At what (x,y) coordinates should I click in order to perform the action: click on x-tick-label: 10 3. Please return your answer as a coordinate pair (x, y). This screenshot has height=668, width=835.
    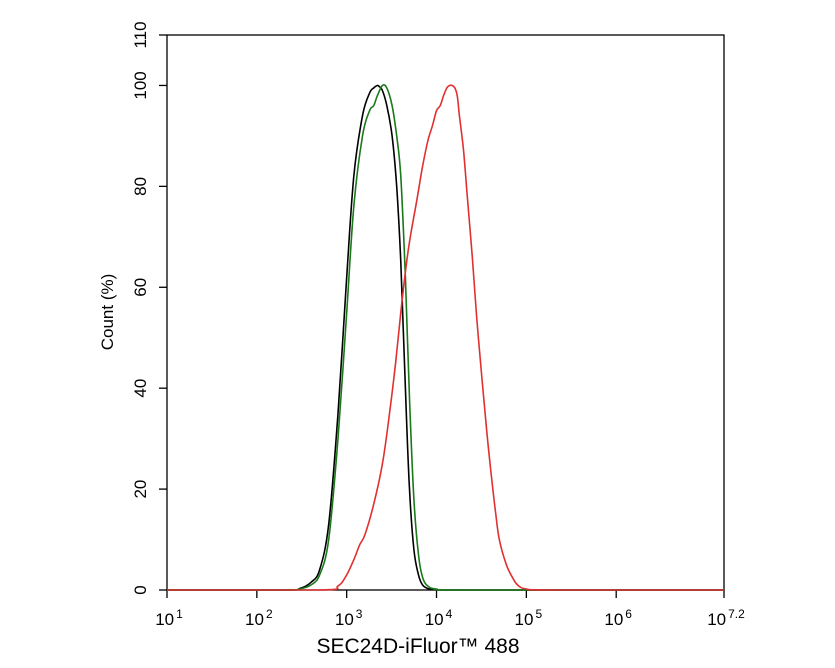
    Looking at the image, I should click on (349, 618).